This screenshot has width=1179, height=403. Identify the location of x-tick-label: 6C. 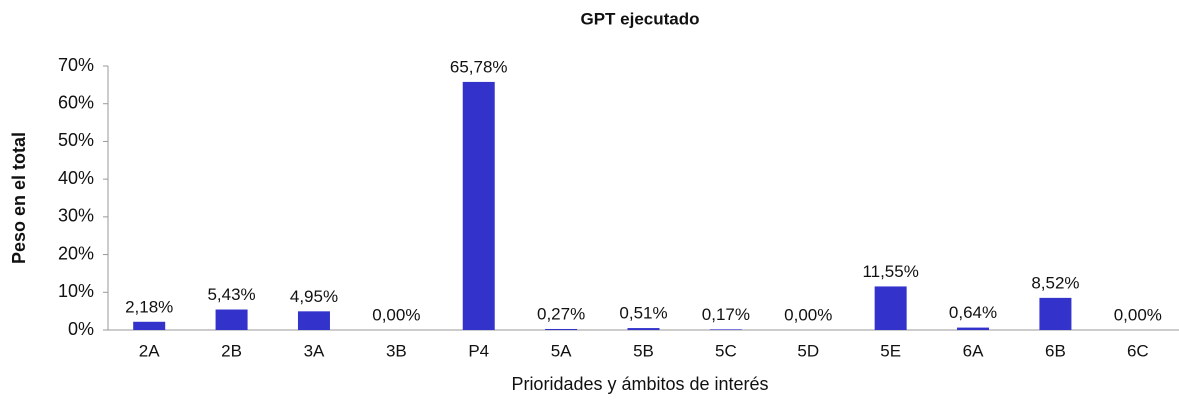
(1138, 350).